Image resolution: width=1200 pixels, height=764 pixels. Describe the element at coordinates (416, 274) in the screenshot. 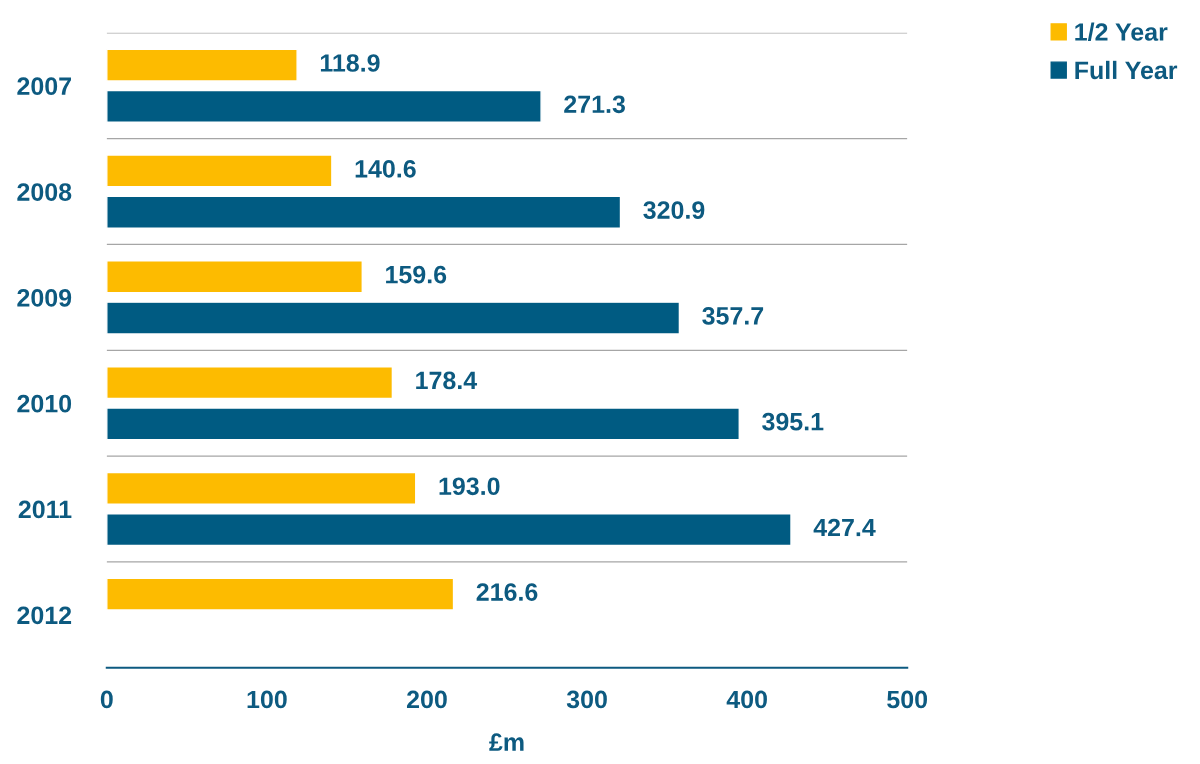

I see `data-label: 159.6` at that location.